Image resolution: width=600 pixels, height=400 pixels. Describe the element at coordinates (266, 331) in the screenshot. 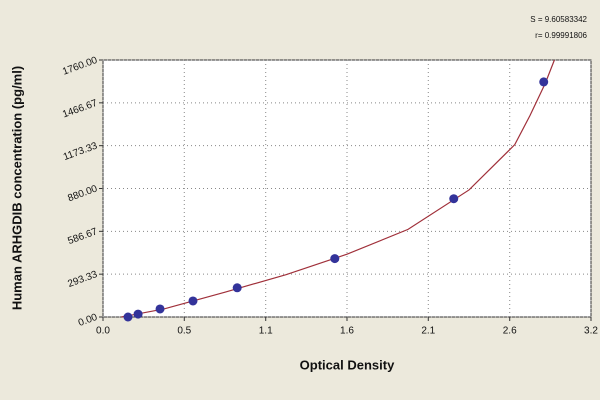

I see `x-tick-label: 1.1` at that location.